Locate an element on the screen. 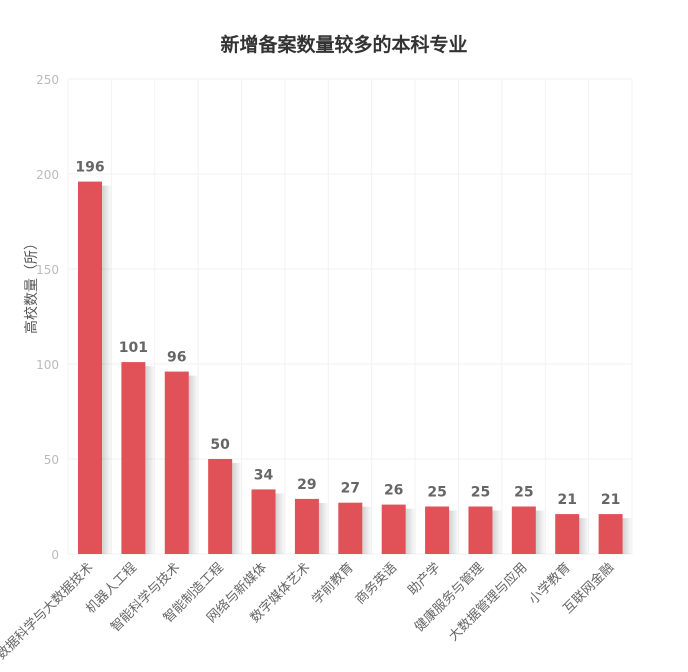 The image size is (688, 672). data-label: 34 is located at coordinates (264, 475).